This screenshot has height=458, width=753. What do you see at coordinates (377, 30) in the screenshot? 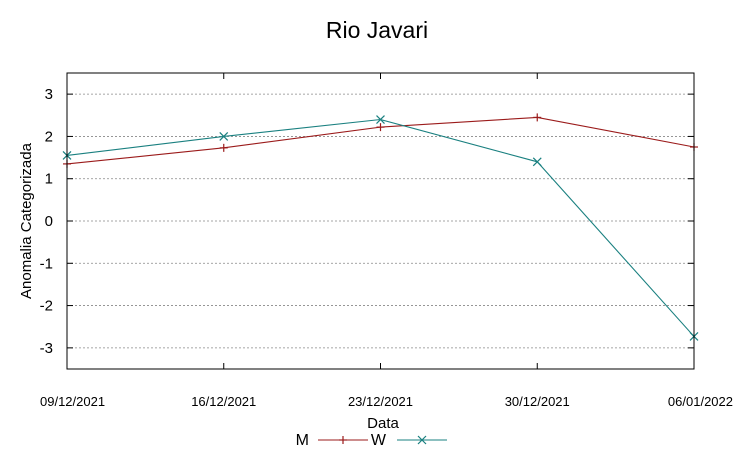
I see `chart-title: Rio Javari` at bounding box center [377, 30].